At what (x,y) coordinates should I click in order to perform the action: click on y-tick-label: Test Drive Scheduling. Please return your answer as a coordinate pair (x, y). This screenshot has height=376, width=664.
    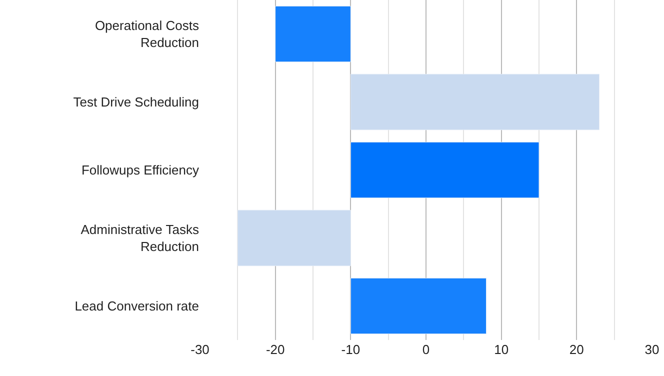
    Looking at the image, I should click on (136, 102).